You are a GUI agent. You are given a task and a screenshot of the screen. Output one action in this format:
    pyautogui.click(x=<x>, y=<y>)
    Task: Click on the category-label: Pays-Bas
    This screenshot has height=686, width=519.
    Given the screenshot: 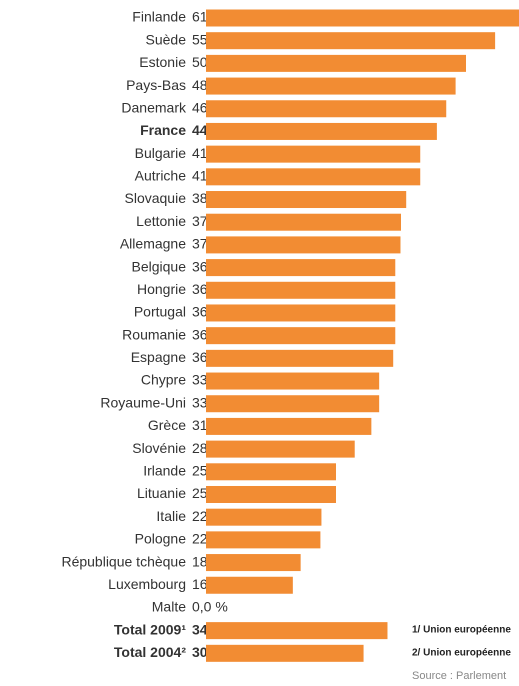 What is the action you would take?
    pyautogui.click(x=156, y=85)
    